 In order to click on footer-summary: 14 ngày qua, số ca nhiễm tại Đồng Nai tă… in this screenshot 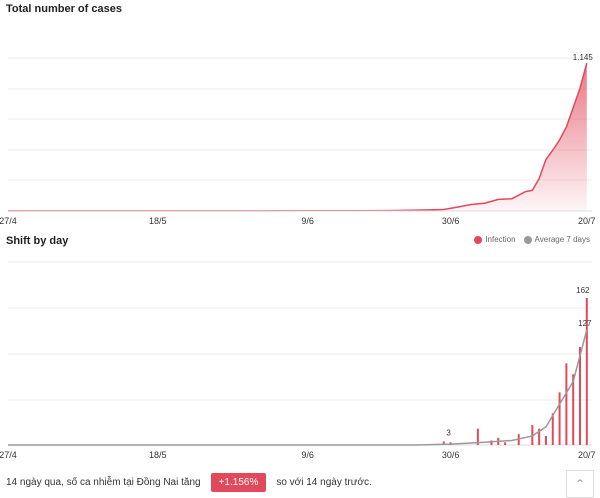, I will do `click(189, 482)`.